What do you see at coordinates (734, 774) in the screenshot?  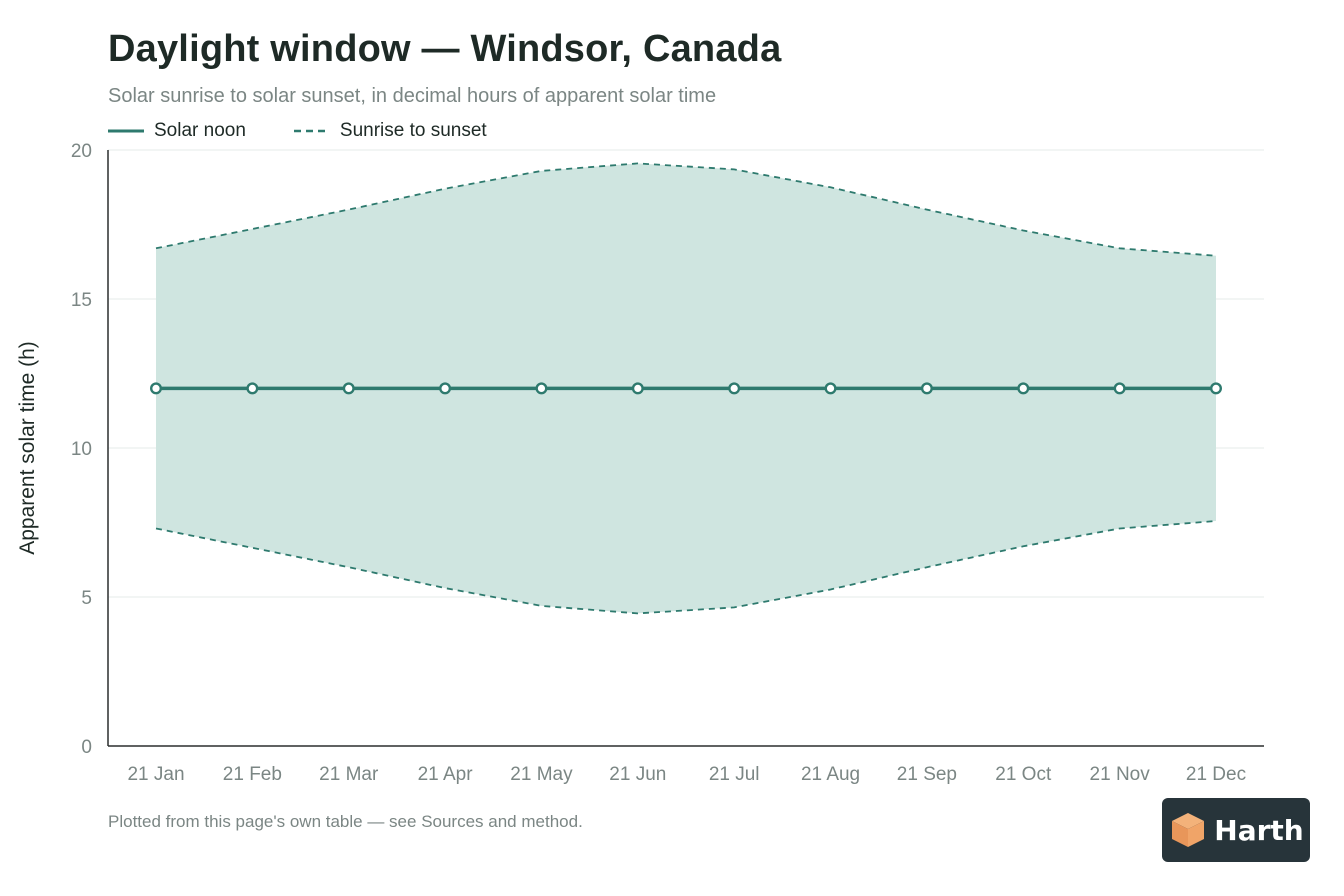 I see `x-tick-label: 21 Jul` at bounding box center [734, 774].